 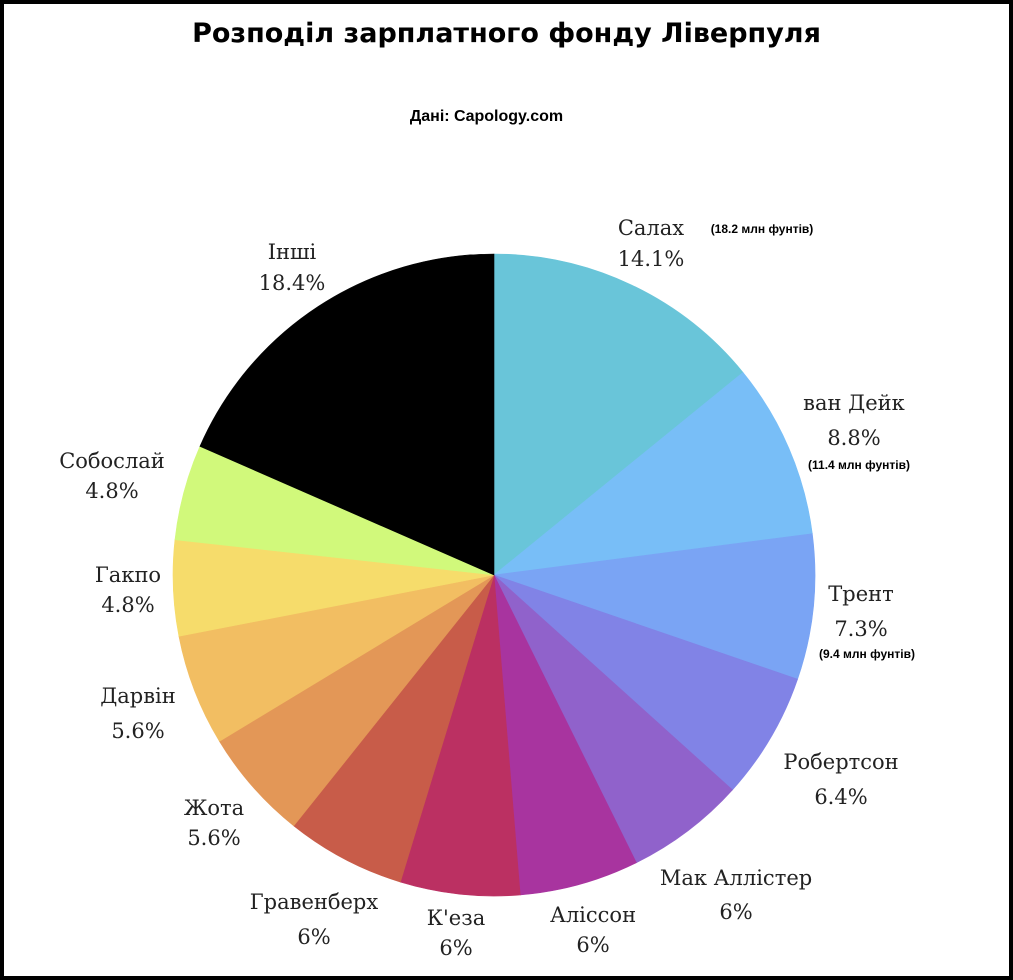 What do you see at coordinates (859, 465) in the screenshot?
I see `slice-salary-note: (11.4 млн фунтів)` at bounding box center [859, 465].